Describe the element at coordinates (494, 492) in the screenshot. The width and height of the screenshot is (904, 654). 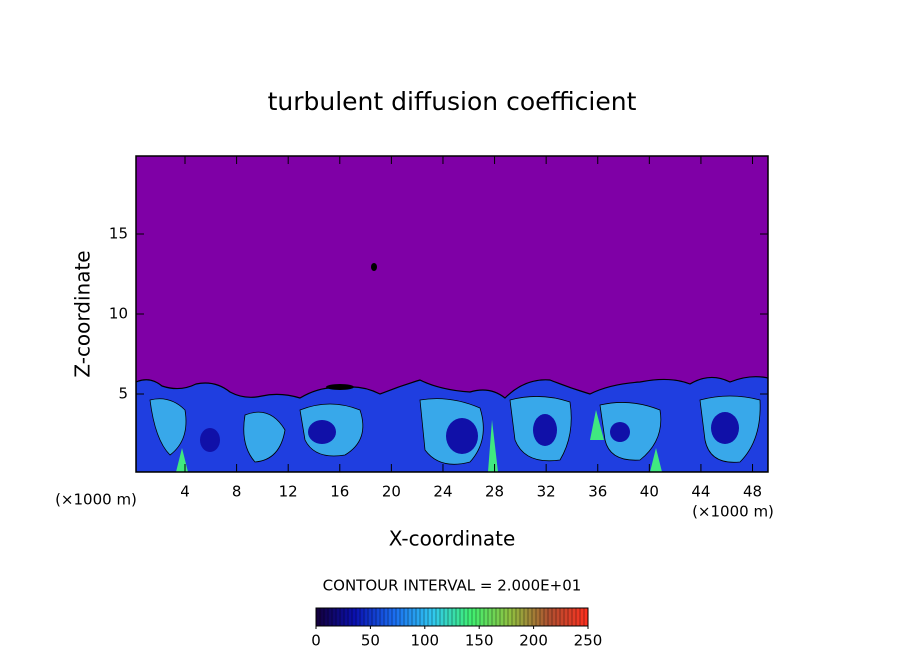
I see `x-tick-label: 28` at that location.